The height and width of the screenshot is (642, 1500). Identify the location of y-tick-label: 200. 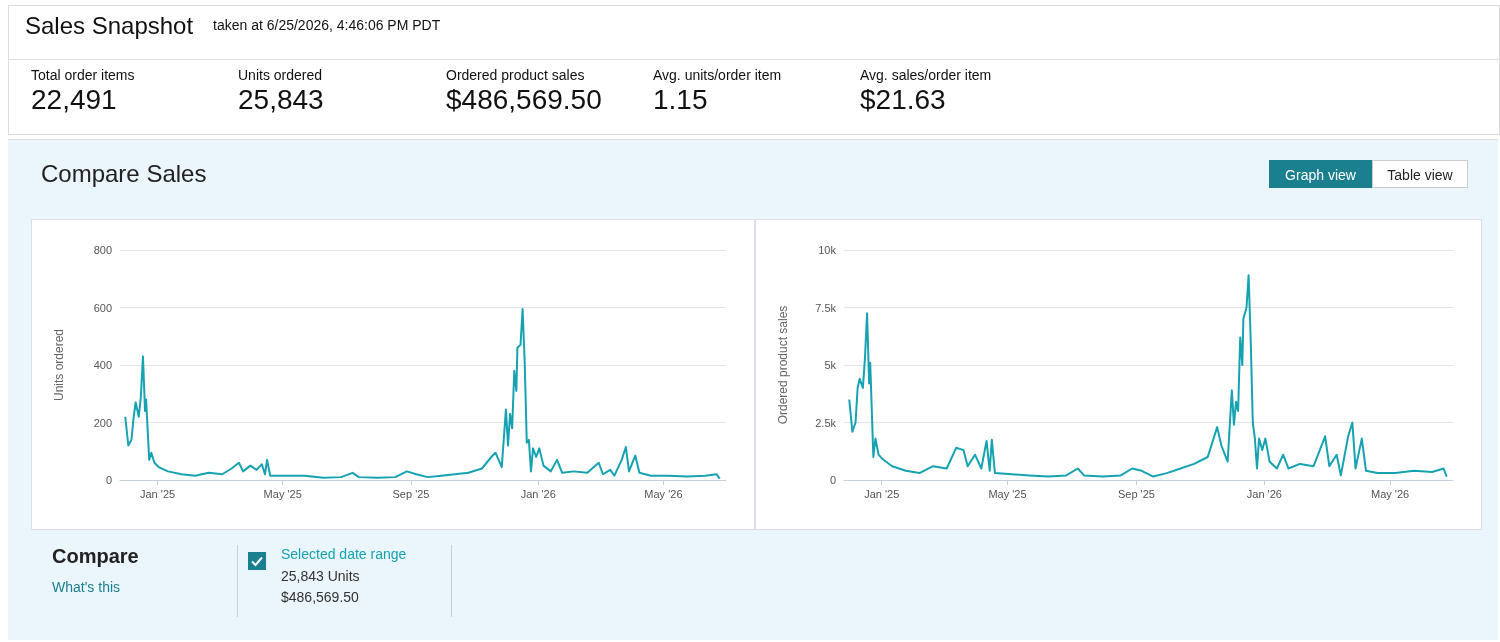
(102, 422).